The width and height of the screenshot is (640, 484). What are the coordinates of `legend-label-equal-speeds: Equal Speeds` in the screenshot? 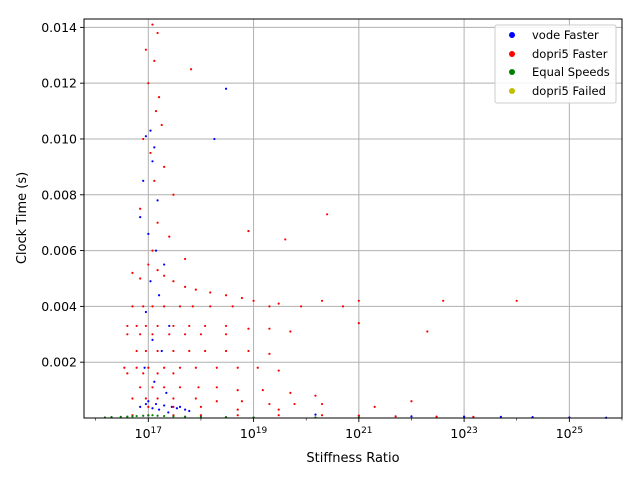 It's located at (571, 72).